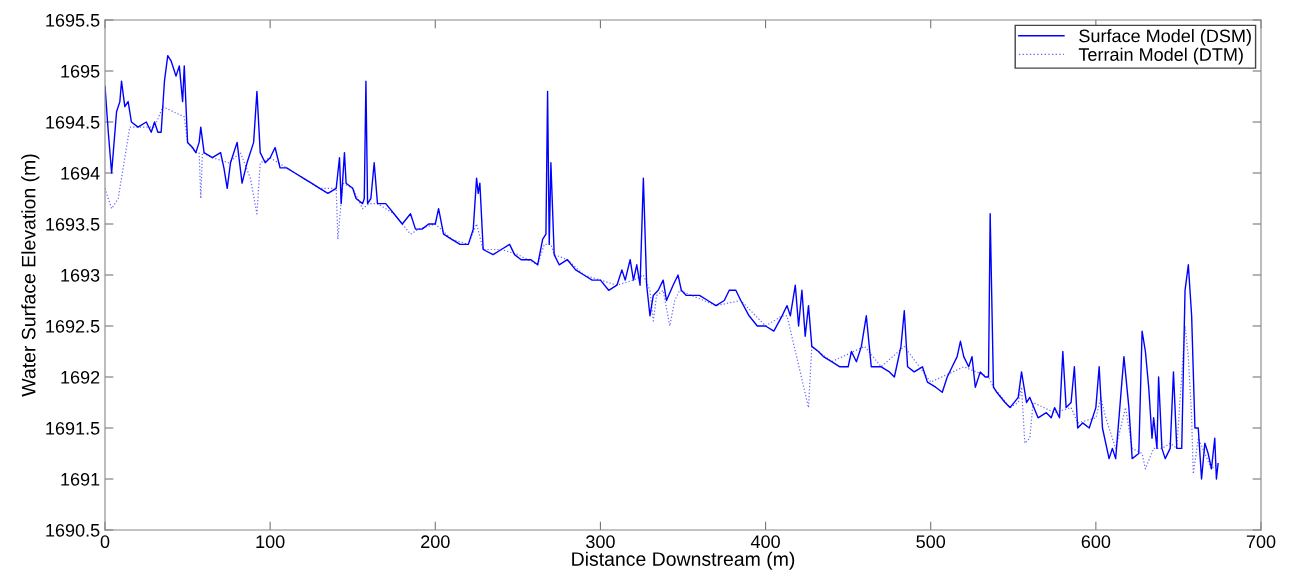 Image resolution: width=1291 pixels, height=582 pixels. What do you see at coordinates (73, 122) in the screenshot?
I see `y-tick-label: 1694.5` at bounding box center [73, 122].